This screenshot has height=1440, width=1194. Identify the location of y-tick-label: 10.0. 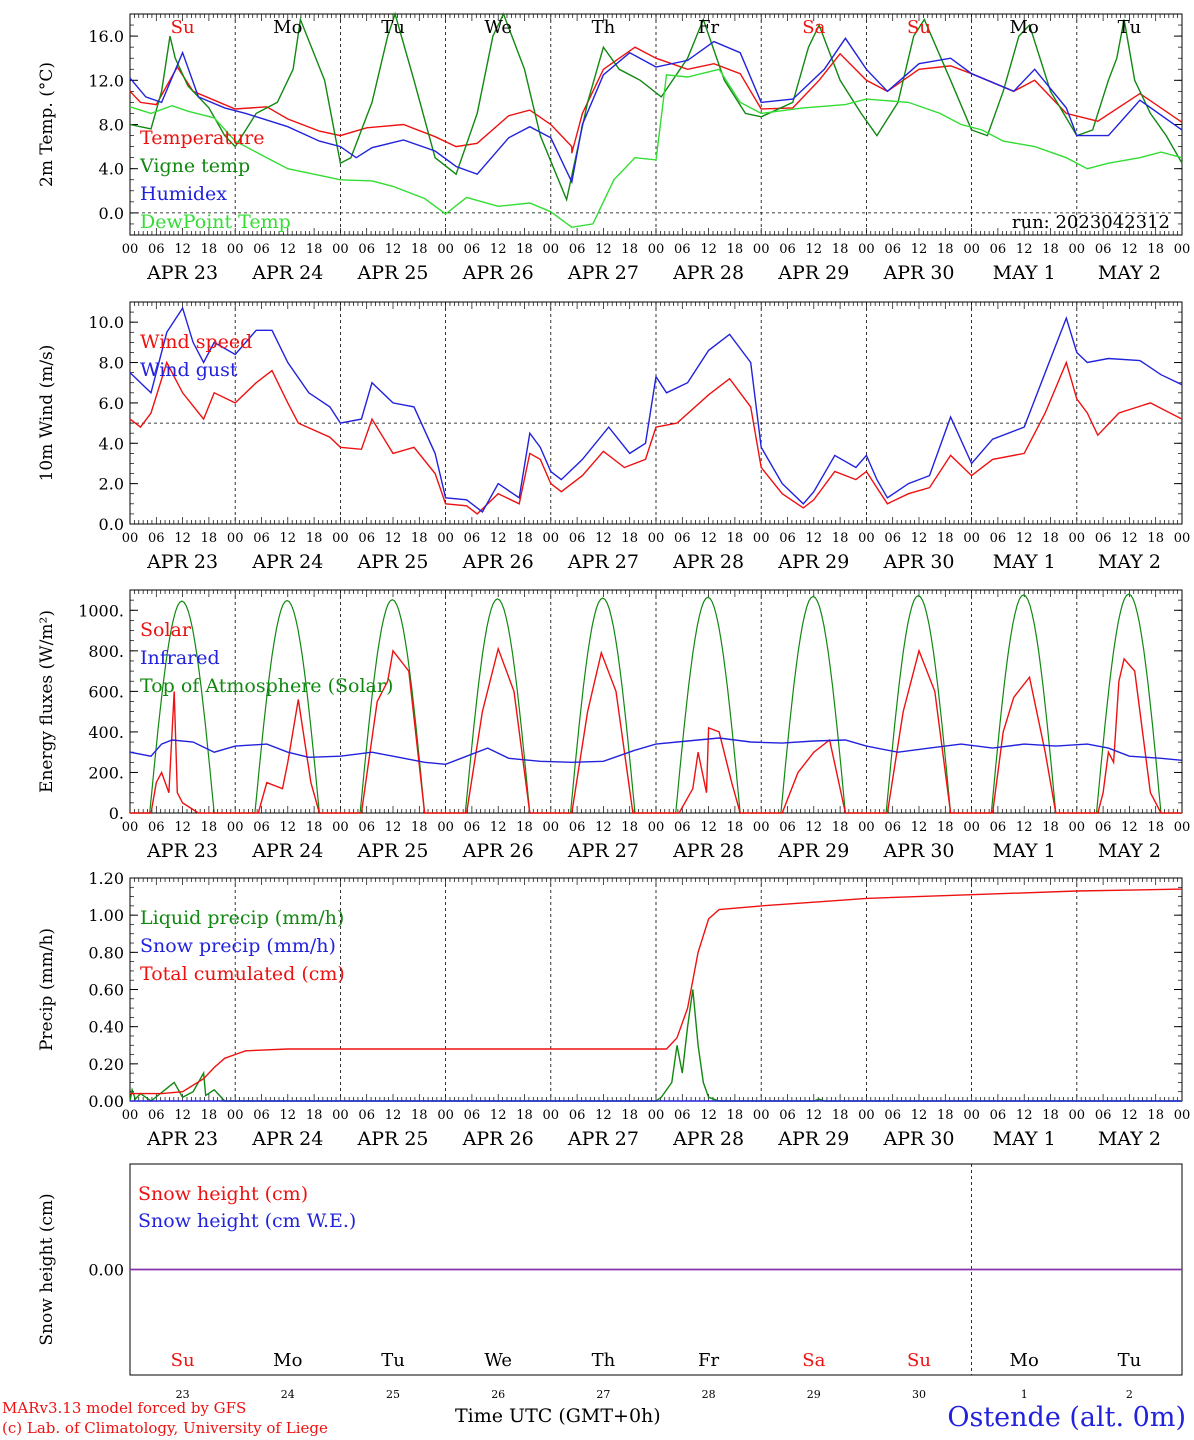
(106, 322).